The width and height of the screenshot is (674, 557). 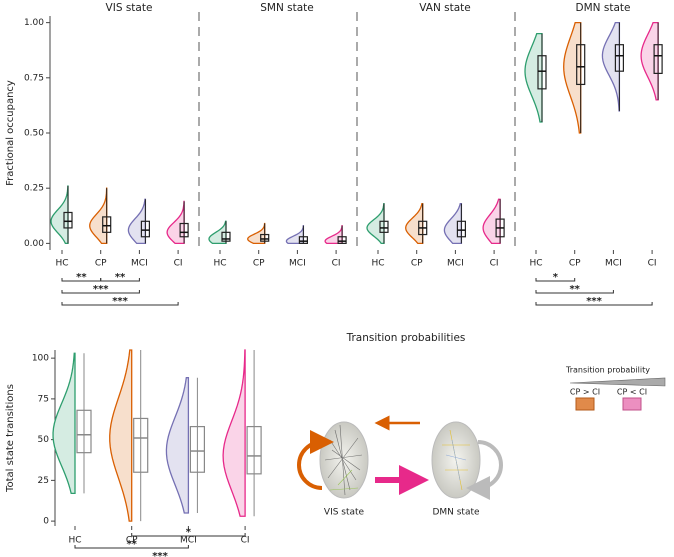 What do you see at coordinates (34, 244) in the screenshot?
I see `y-tick-label: 0.00` at bounding box center [34, 244].